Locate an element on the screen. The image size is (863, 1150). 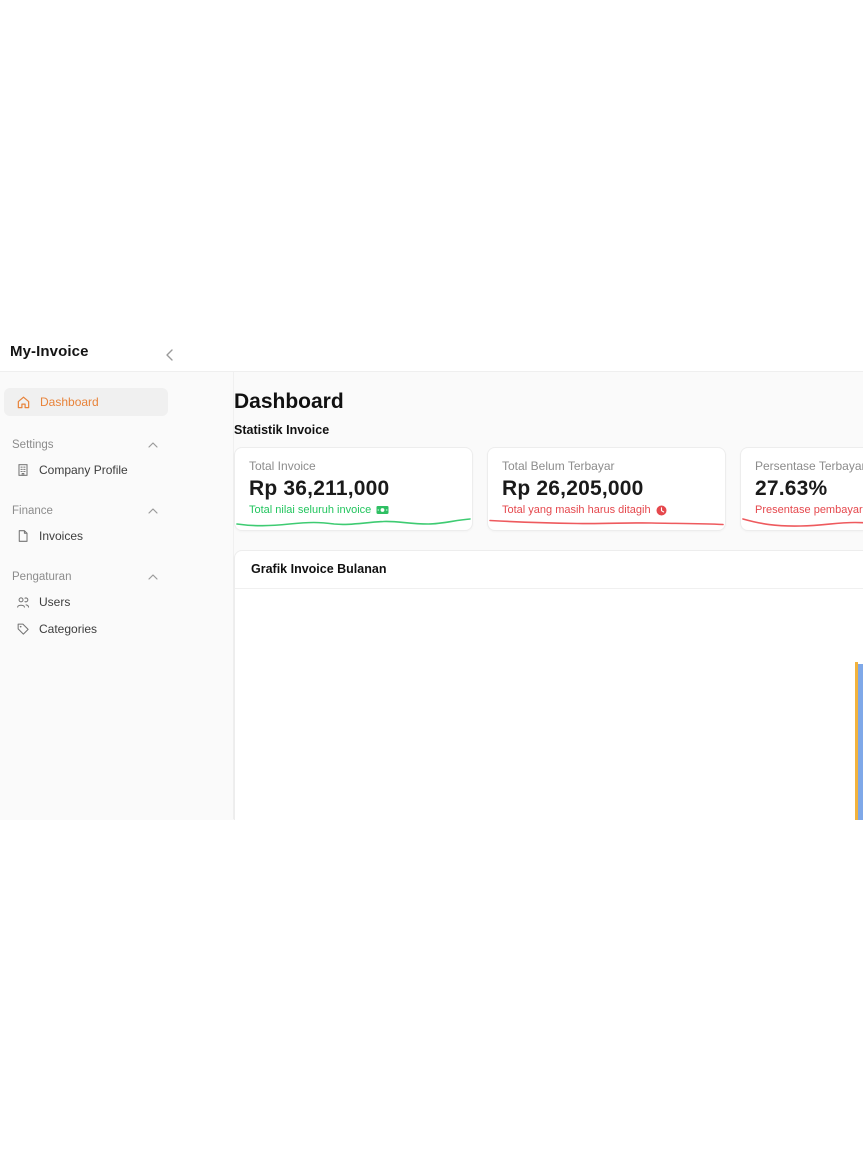
sidebar-section-pengaturan: Pengaturan Users is located at coordinates (118, 603).